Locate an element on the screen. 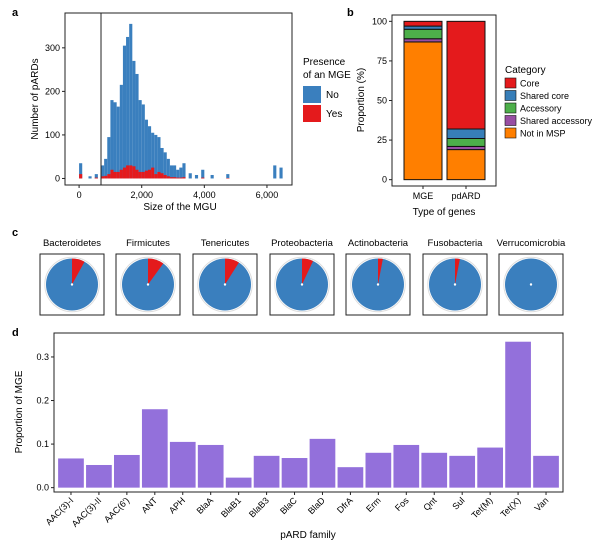  legend-label: Shared core is located at coordinates (544, 96).